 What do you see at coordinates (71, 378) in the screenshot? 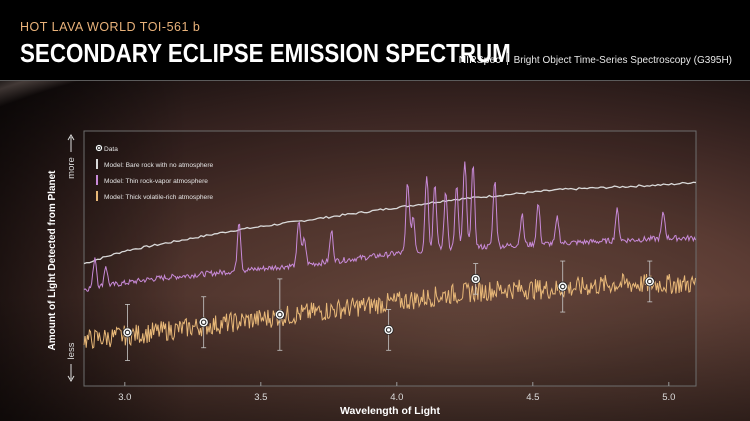
I see `y-down-arrow-head` at bounding box center [71, 378].